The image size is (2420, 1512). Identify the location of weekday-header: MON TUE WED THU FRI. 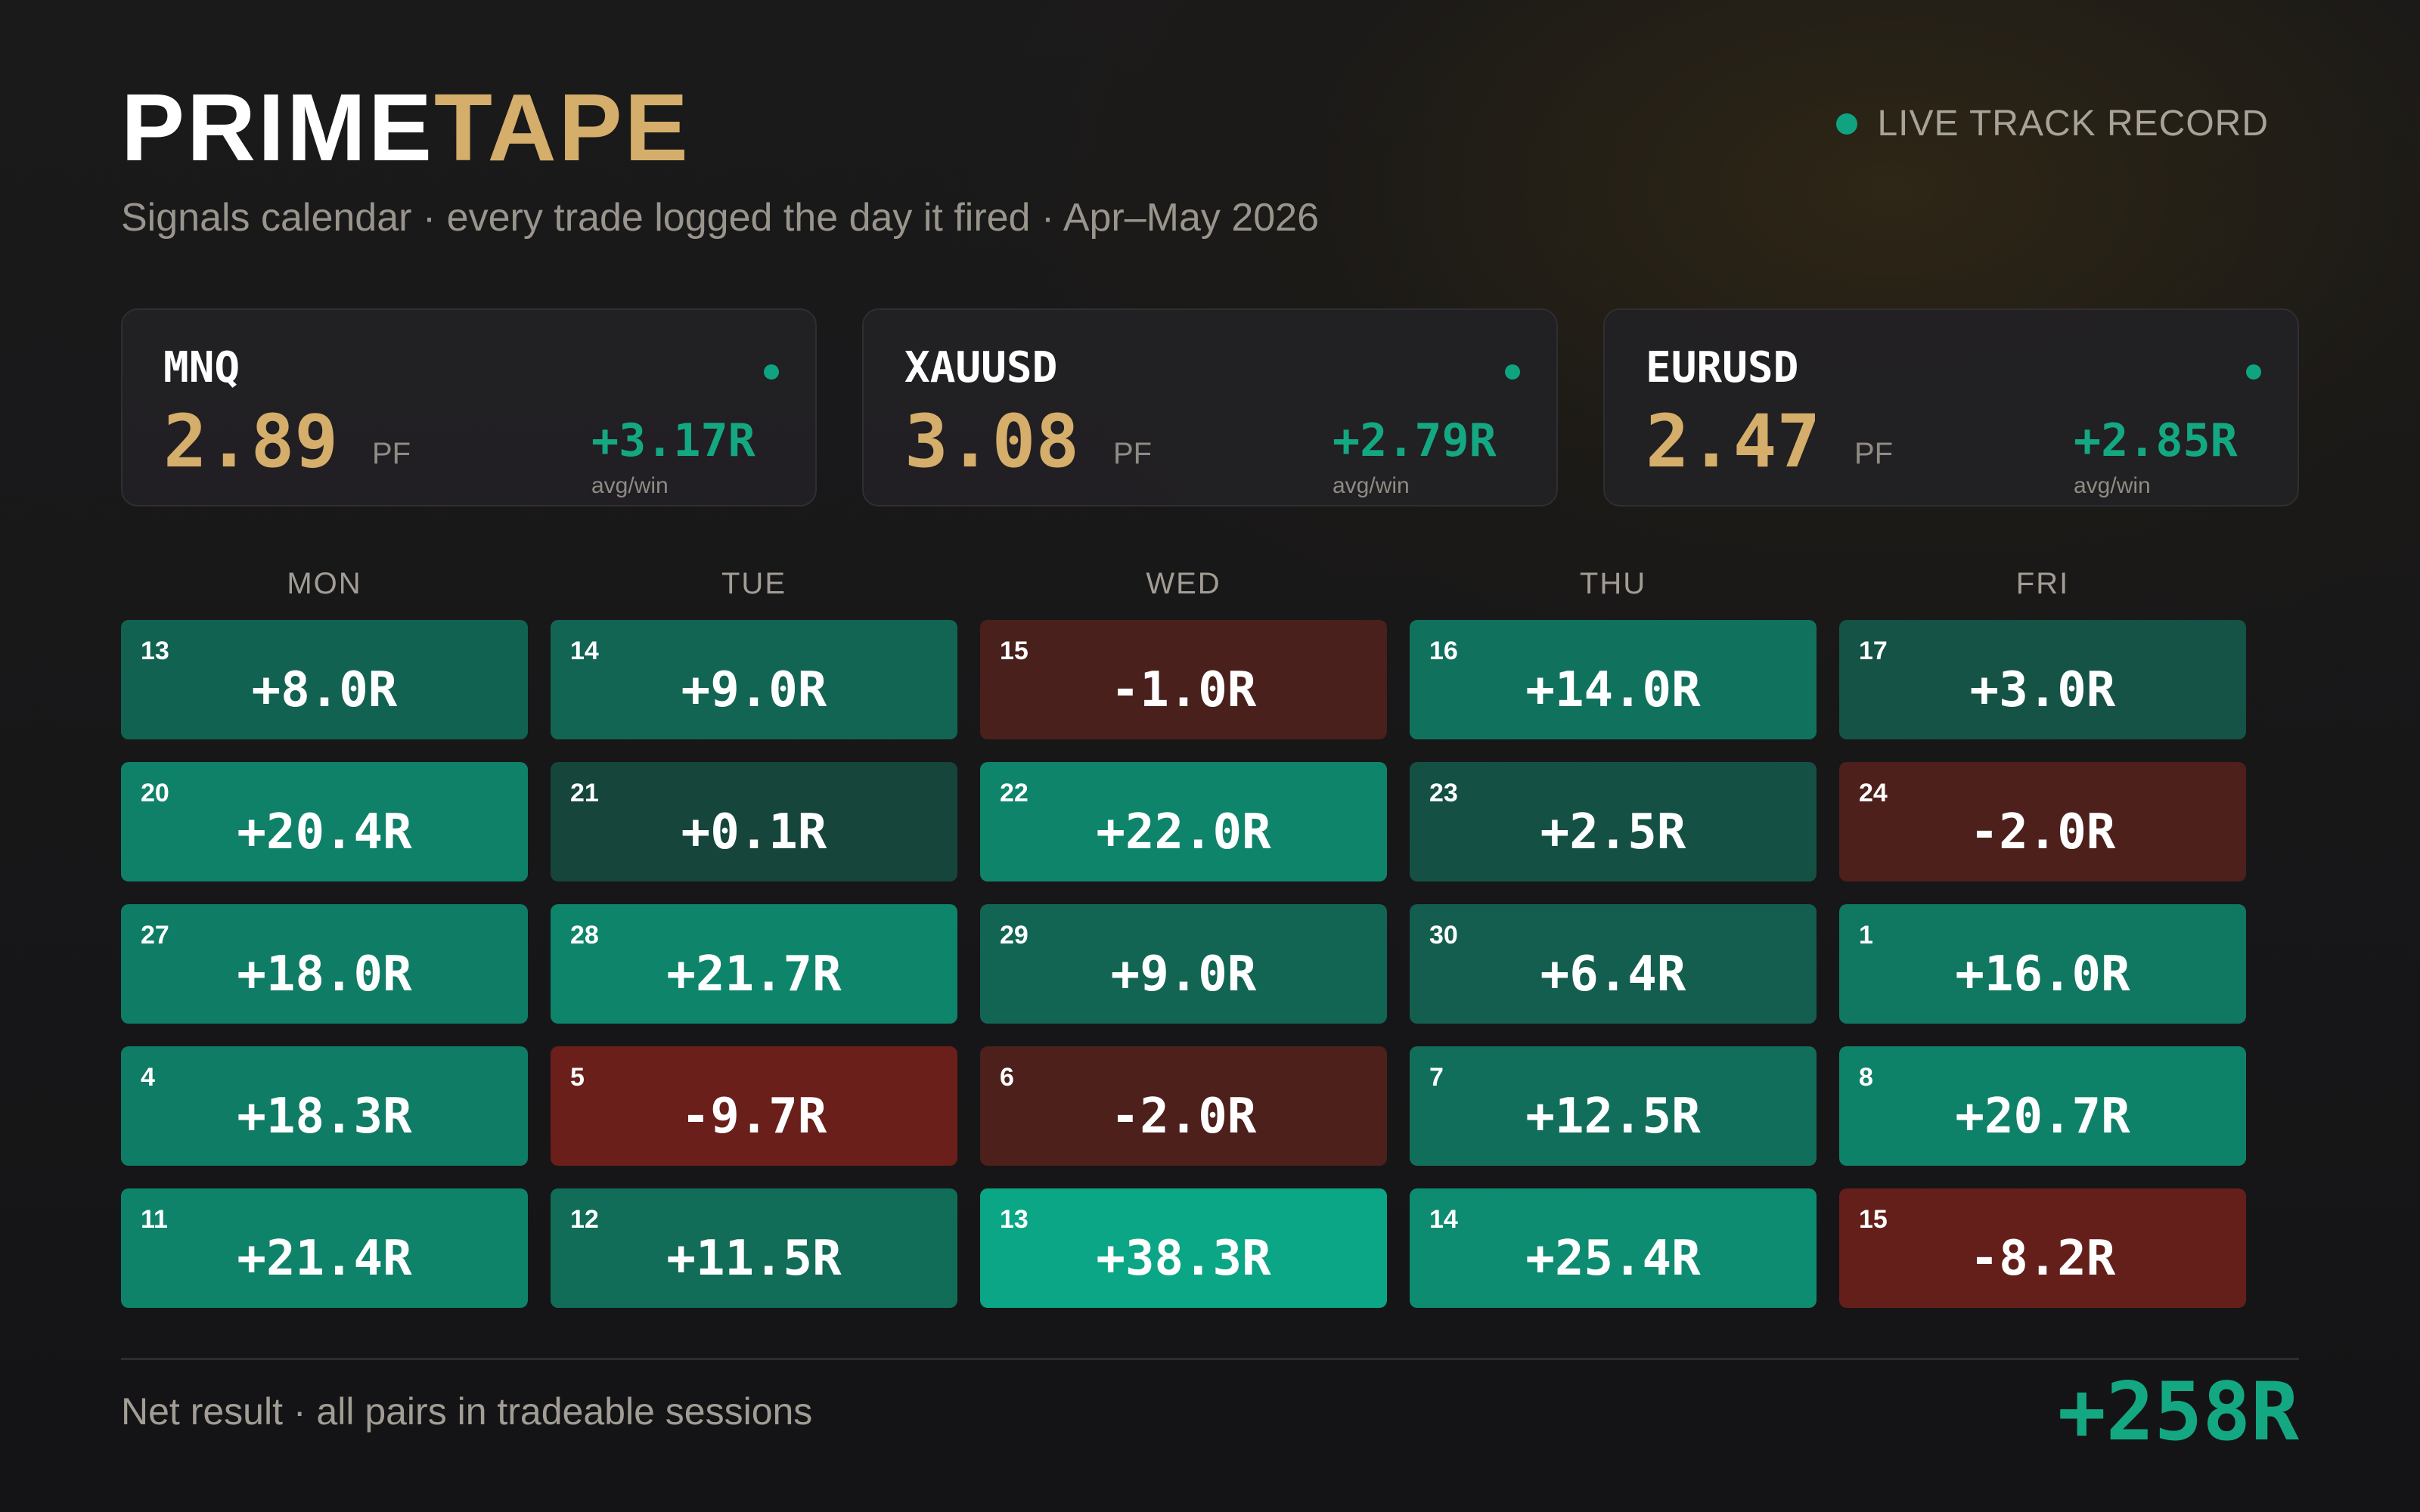
(1184, 589).